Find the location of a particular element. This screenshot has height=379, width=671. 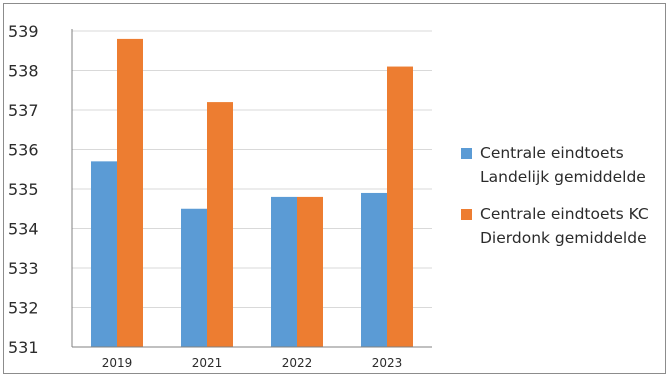

y-tick-label: 535 is located at coordinates (23, 189).